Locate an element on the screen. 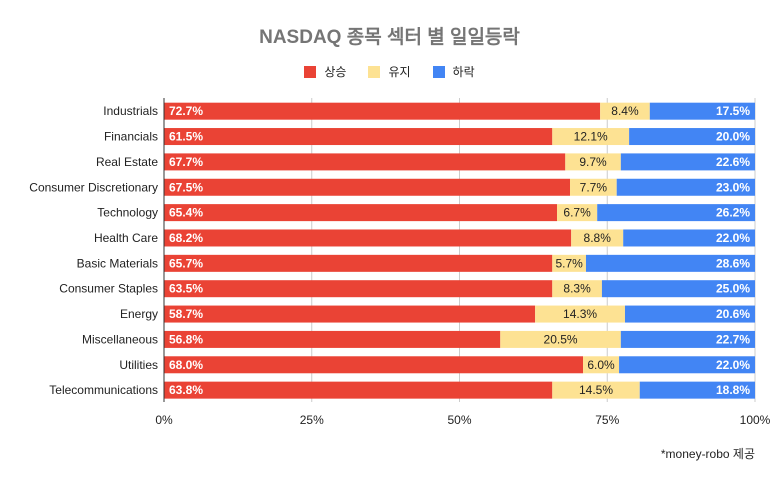 This screenshot has width=779, height=483. data-label: 12.1% is located at coordinates (591, 137).